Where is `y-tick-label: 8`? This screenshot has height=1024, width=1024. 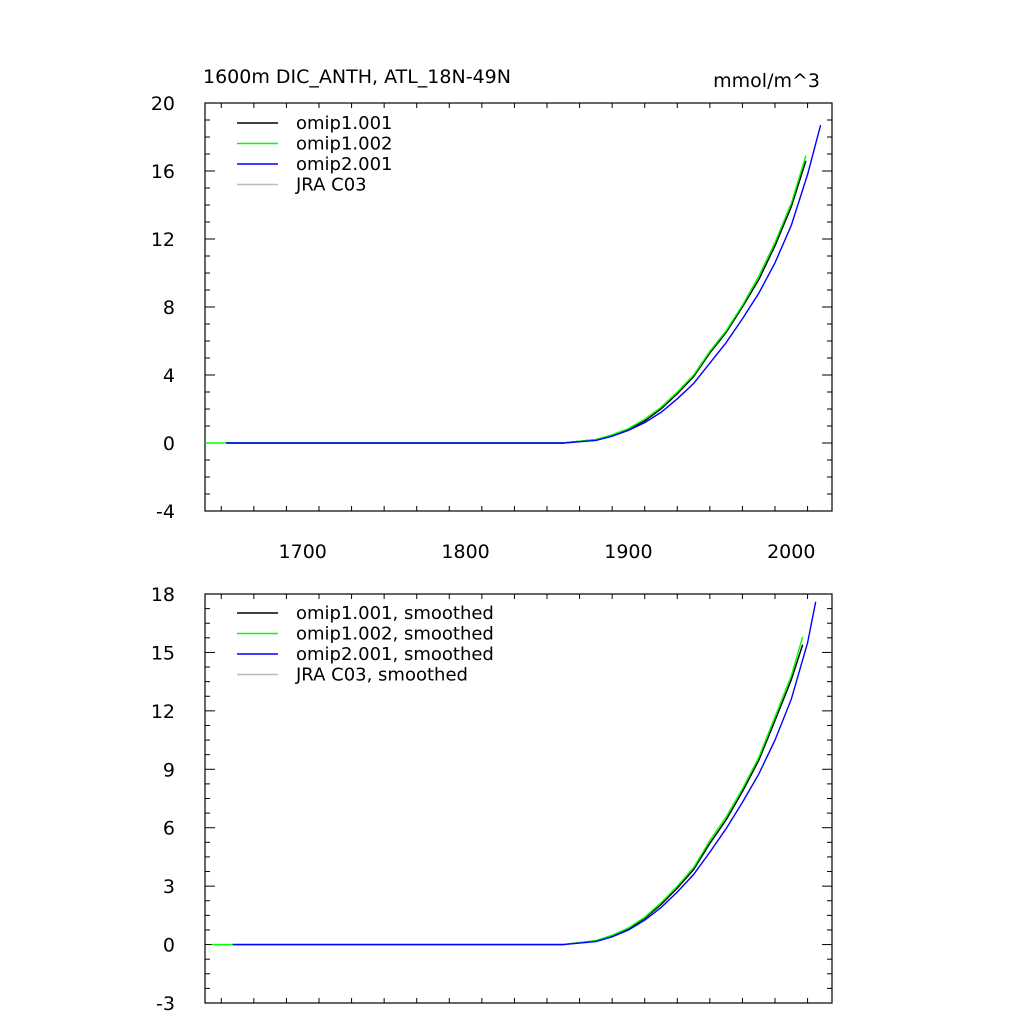
y-tick-label: 8 is located at coordinates (169, 308).